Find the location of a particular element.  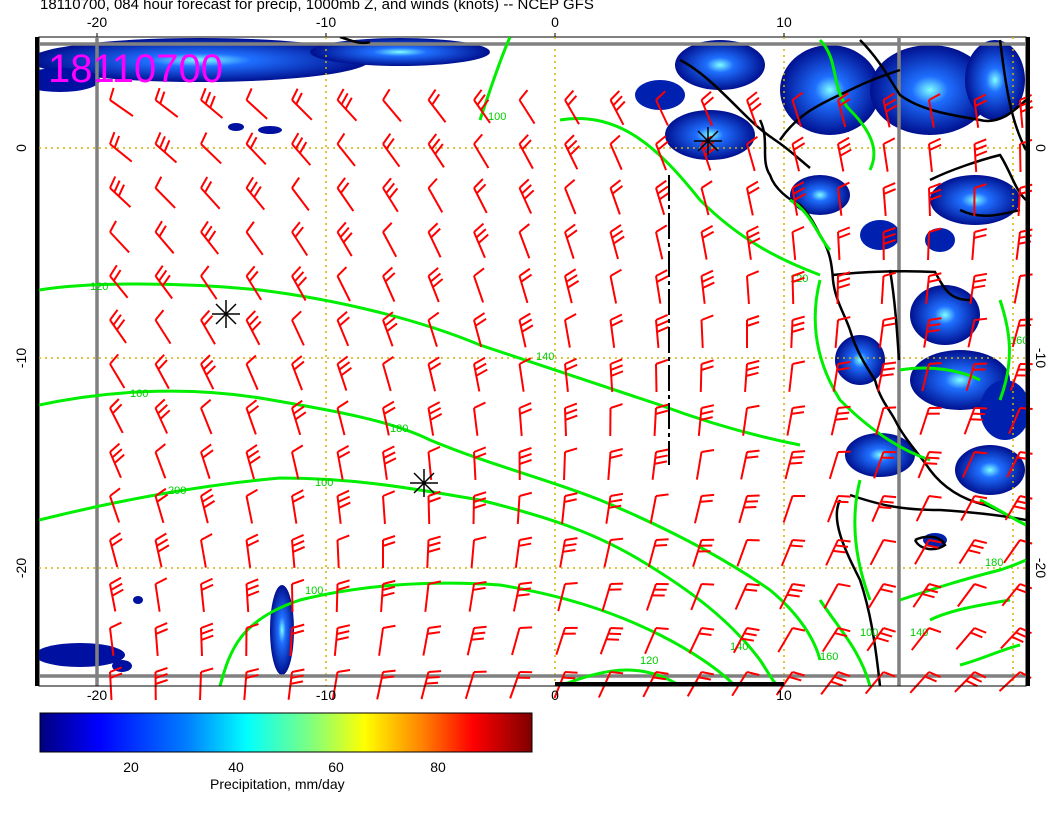

marker-asterisk is located at coordinates (708, 141).